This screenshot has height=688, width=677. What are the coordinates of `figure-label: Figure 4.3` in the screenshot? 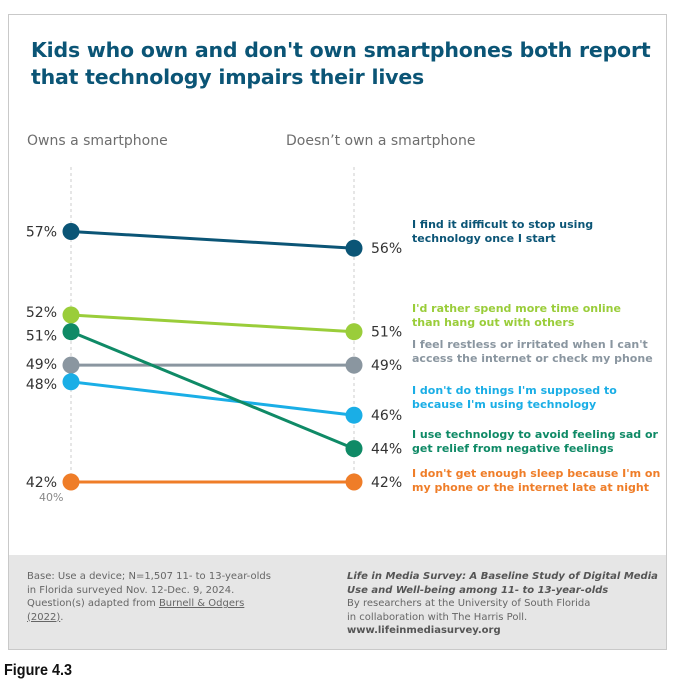 It's located at (38, 670).